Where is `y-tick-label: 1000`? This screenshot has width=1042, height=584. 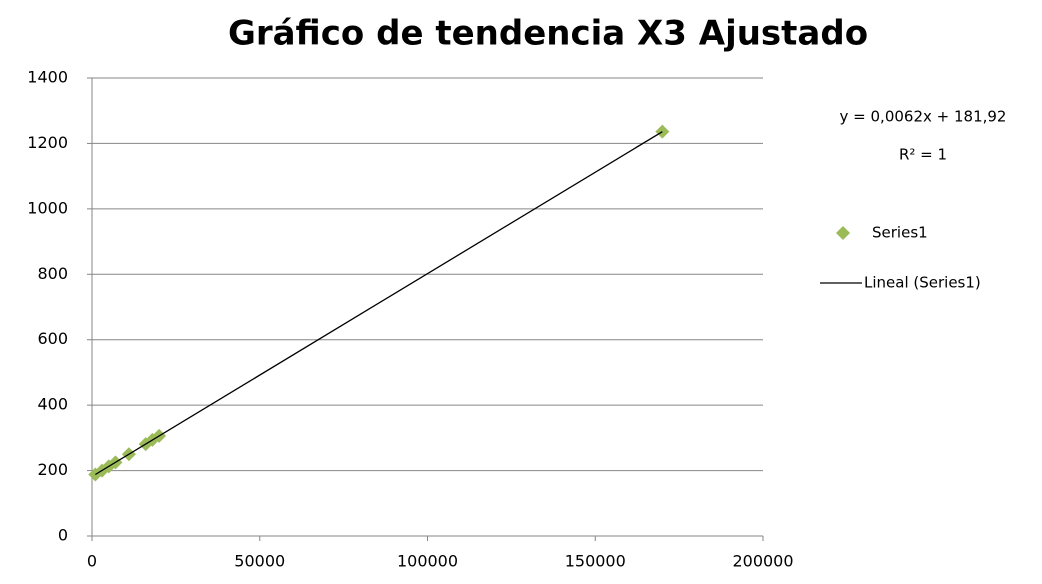
y-tick-label: 1000 is located at coordinates (47, 207).